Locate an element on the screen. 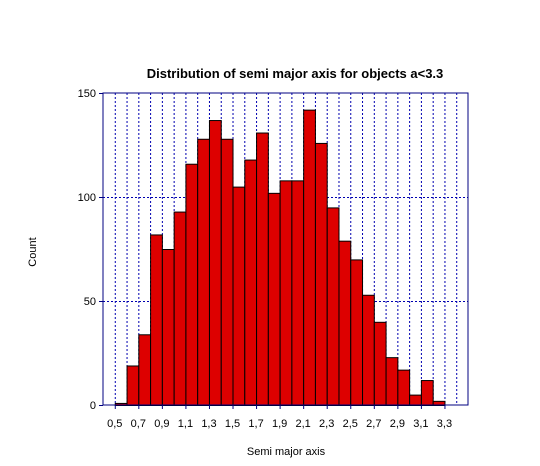 The image size is (540, 466). x-tick-label: 0,5 is located at coordinates (114, 424).